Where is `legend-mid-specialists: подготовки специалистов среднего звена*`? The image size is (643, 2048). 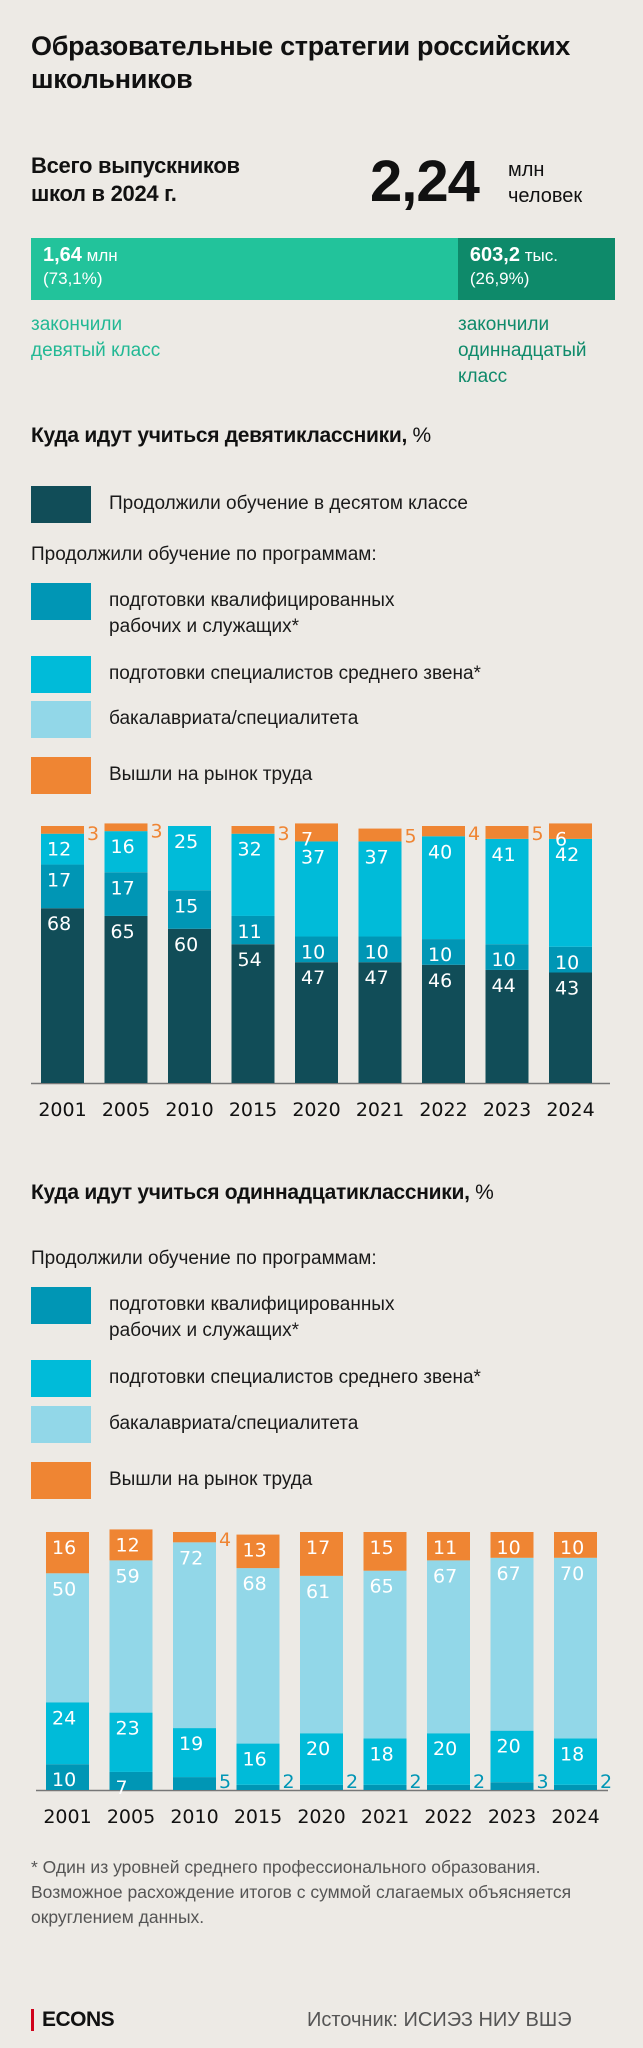 legend-mid-specialists: подготовки специалистов среднего звена* is located at coordinates (256, 1378).